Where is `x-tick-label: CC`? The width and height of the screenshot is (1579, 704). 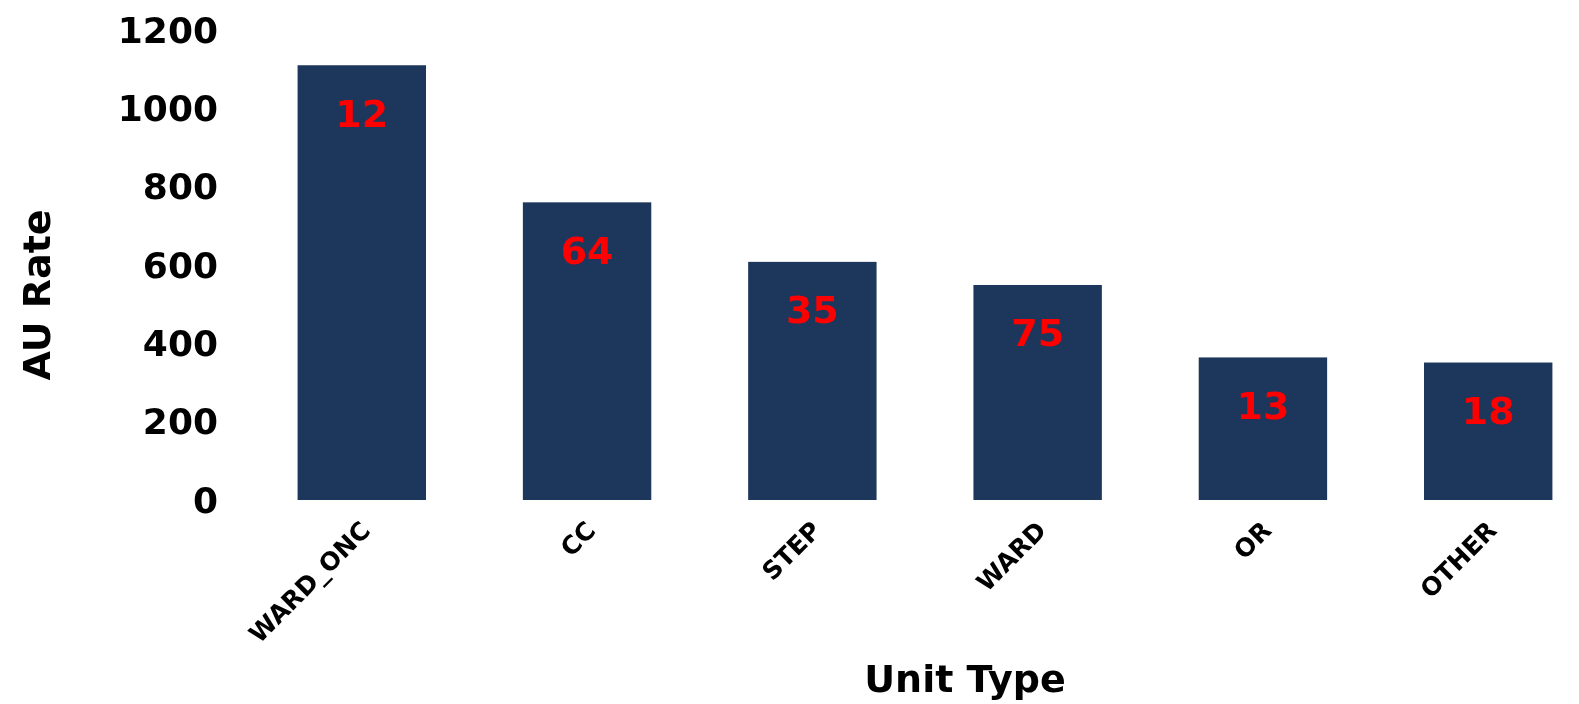 x-tick-label: CC is located at coordinates (578, 539).